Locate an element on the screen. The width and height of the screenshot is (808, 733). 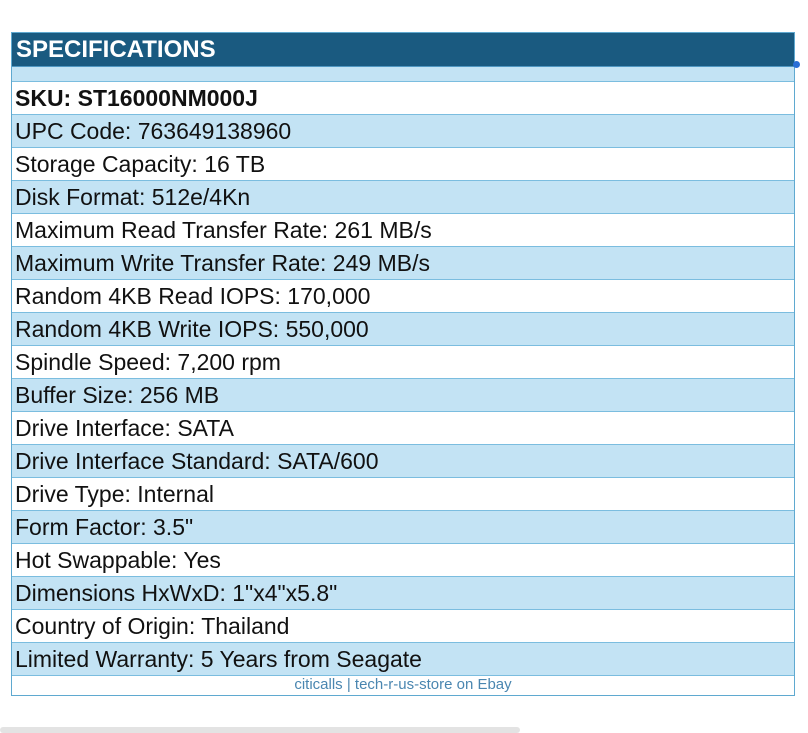
spec-row-form-factor: Form Factor: 3.5" is located at coordinates (403, 527).